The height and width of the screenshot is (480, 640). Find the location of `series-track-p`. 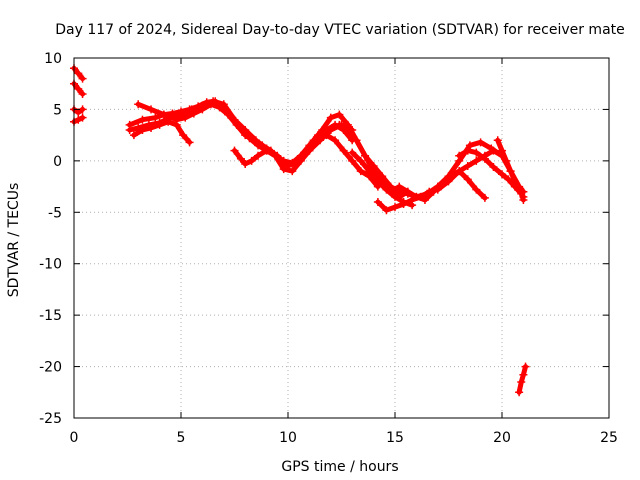

series-track-p is located at coordinates (510, 168).